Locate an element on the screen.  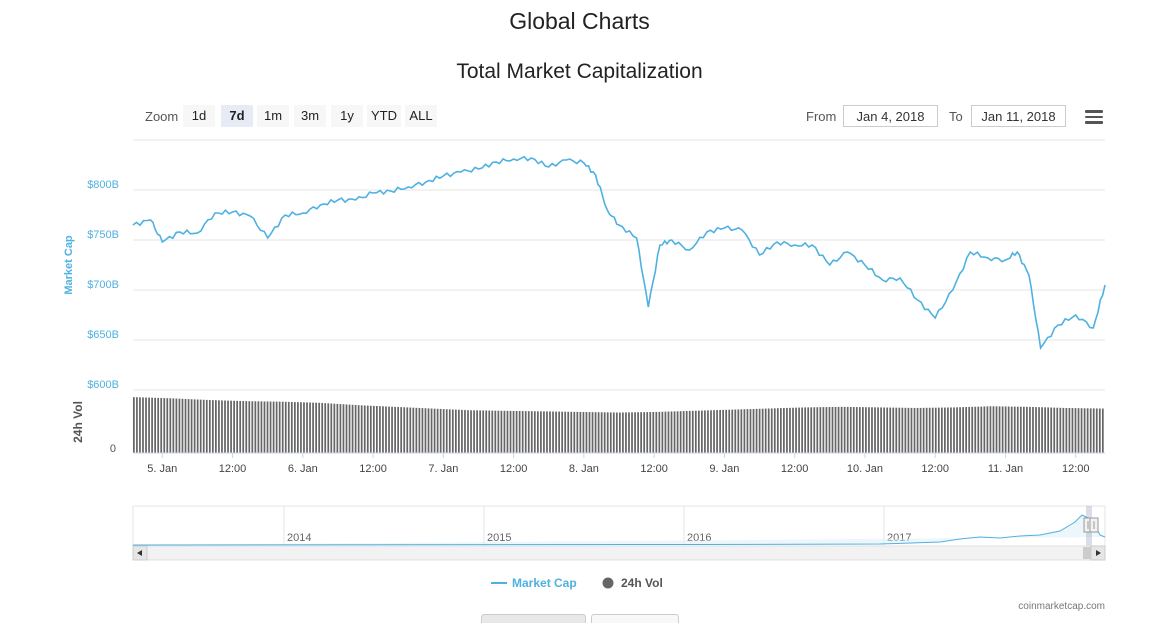
zoom-label: Zoom is located at coordinates (162, 116).